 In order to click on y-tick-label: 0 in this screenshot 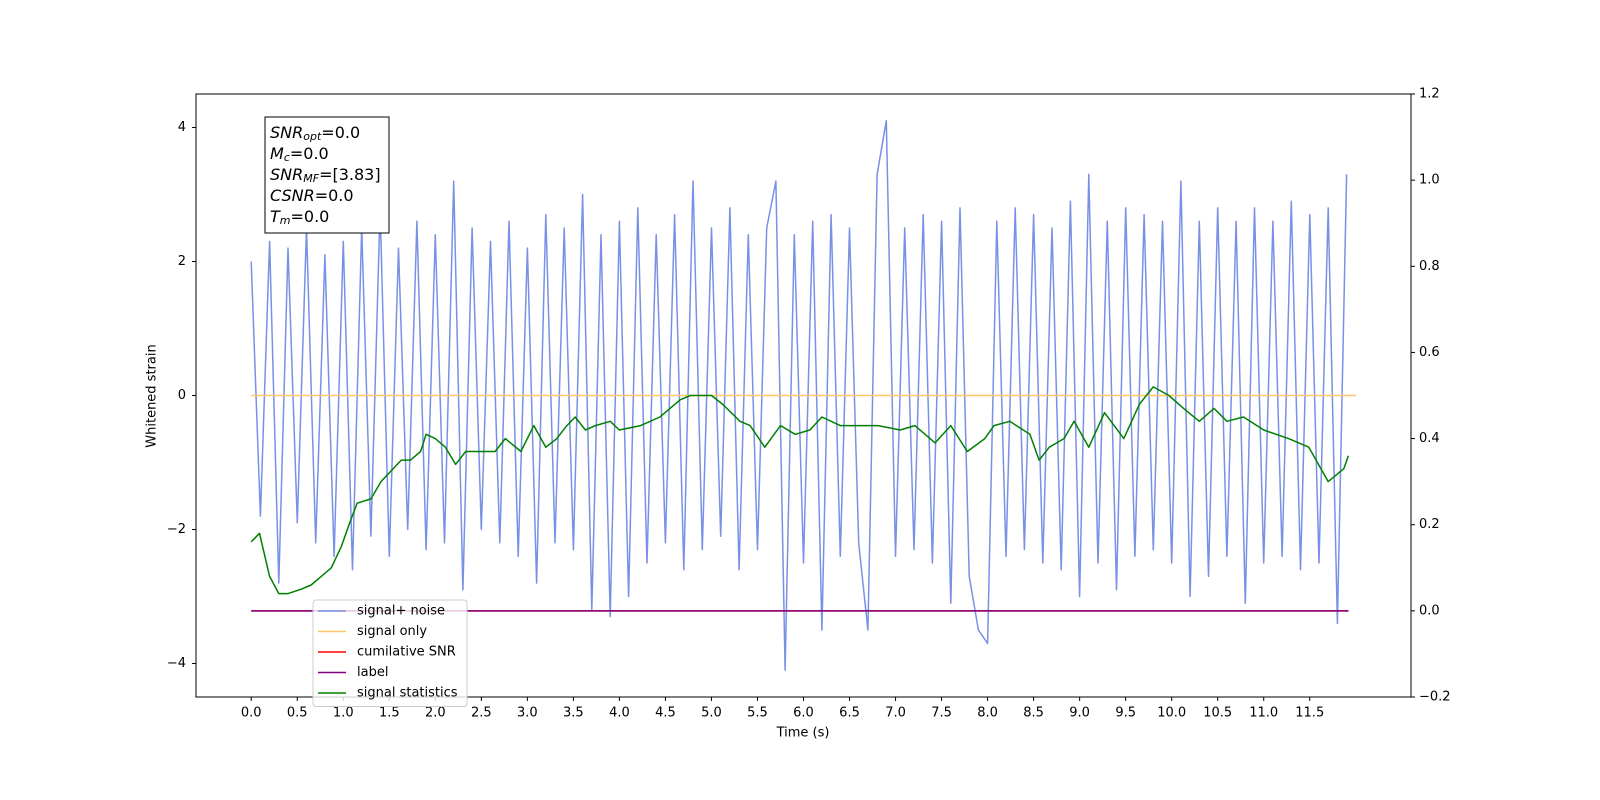, I will do `click(182, 395)`.